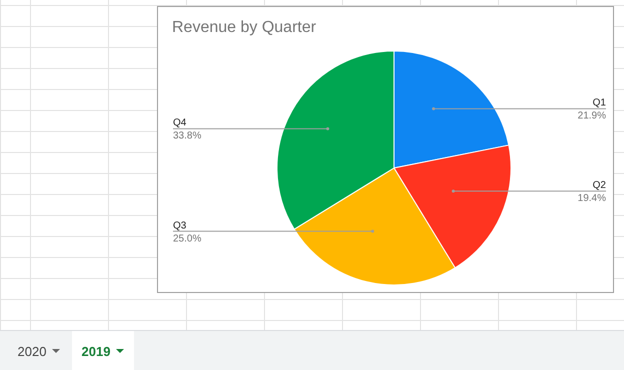  Describe the element at coordinates (599, 103) in the screenshot. I see `slice-label: Q1` at that location.